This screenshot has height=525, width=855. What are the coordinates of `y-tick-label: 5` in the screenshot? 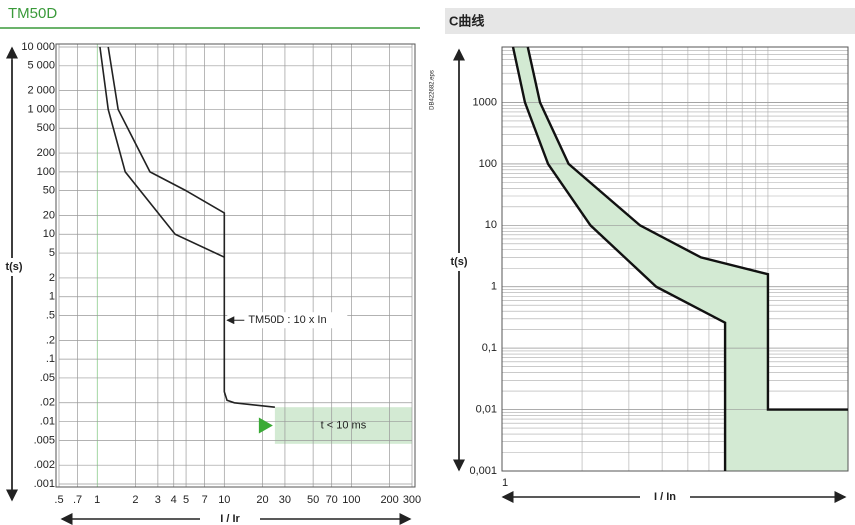 It's located at (52, 253).